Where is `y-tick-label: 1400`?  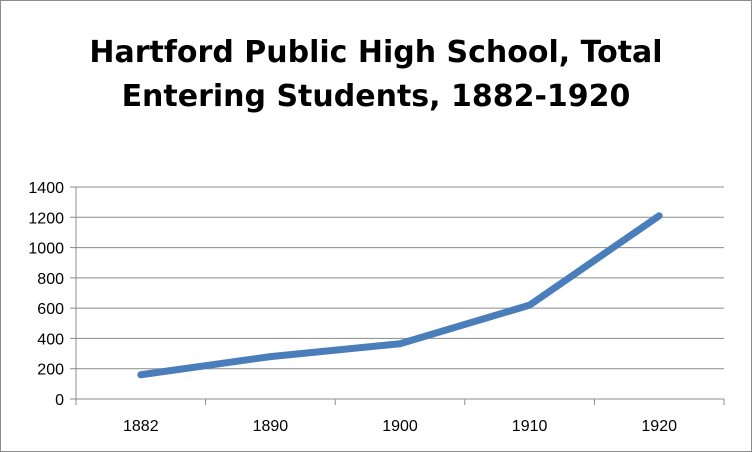
y-tick-label: 1400 is located at coordinates (46, 188).